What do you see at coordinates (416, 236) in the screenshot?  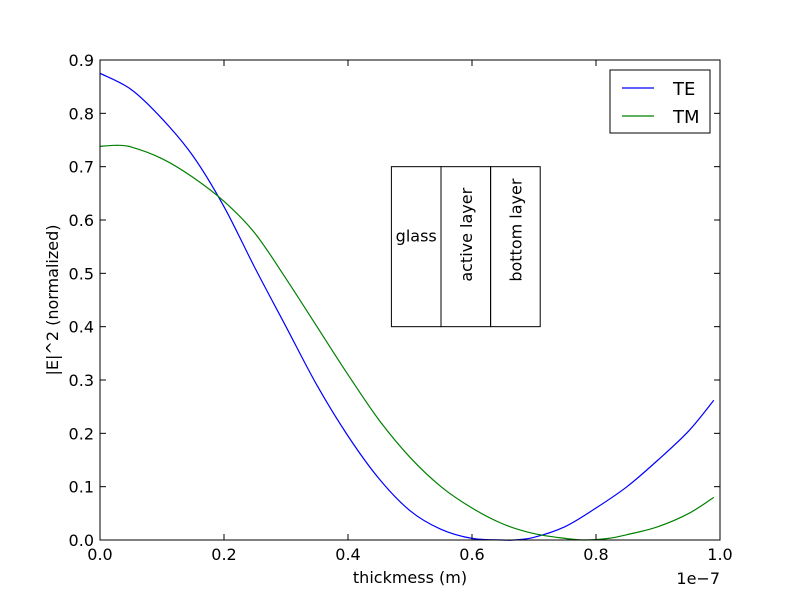 I see `layer-box-label-0: glass` at bounding box center [416, 236].